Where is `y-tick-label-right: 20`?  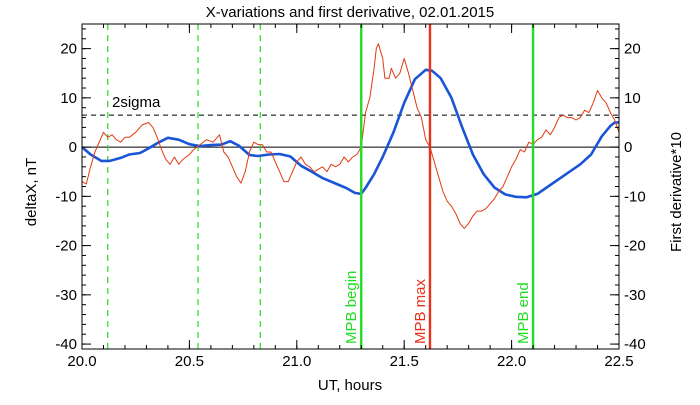 y-tick-label-right: 20 is located at coordinates (632, 49).